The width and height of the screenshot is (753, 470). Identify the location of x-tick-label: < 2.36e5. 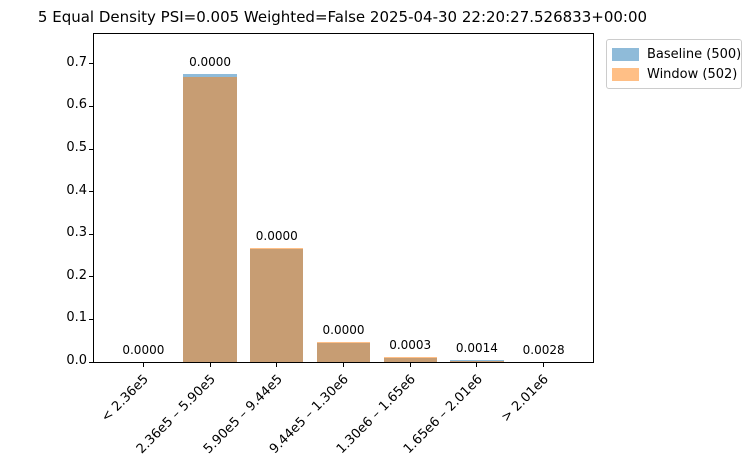
(125, 399).